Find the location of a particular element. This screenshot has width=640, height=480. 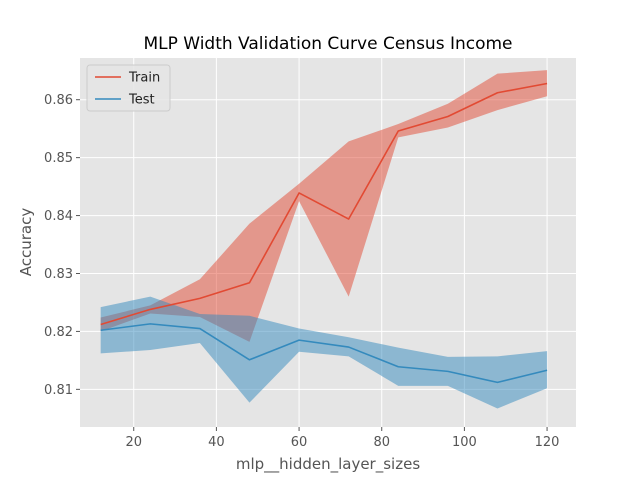

y-tick-label: 0.84 is located at coordinates (58, 216).